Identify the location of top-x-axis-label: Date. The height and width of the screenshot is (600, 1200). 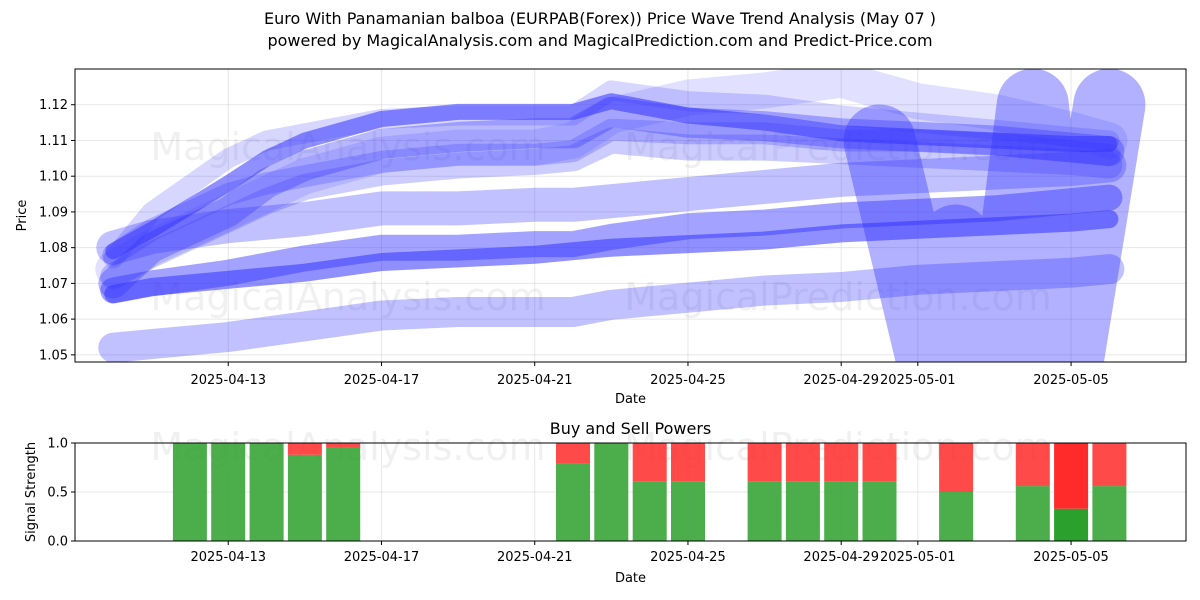
(630, 399).